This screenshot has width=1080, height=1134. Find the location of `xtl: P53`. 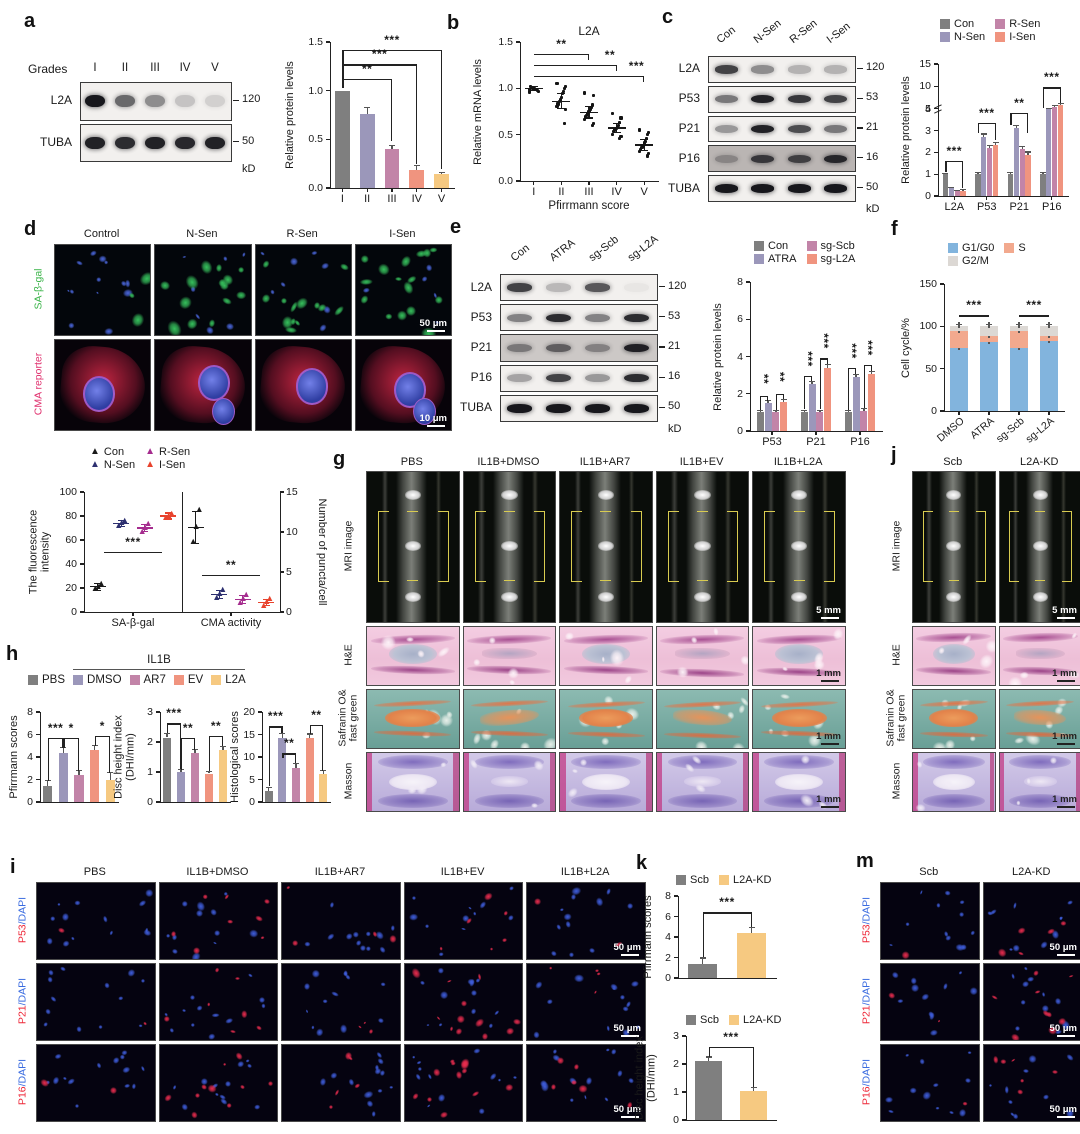

xtl: P53 is located at coordinates (986, 207).